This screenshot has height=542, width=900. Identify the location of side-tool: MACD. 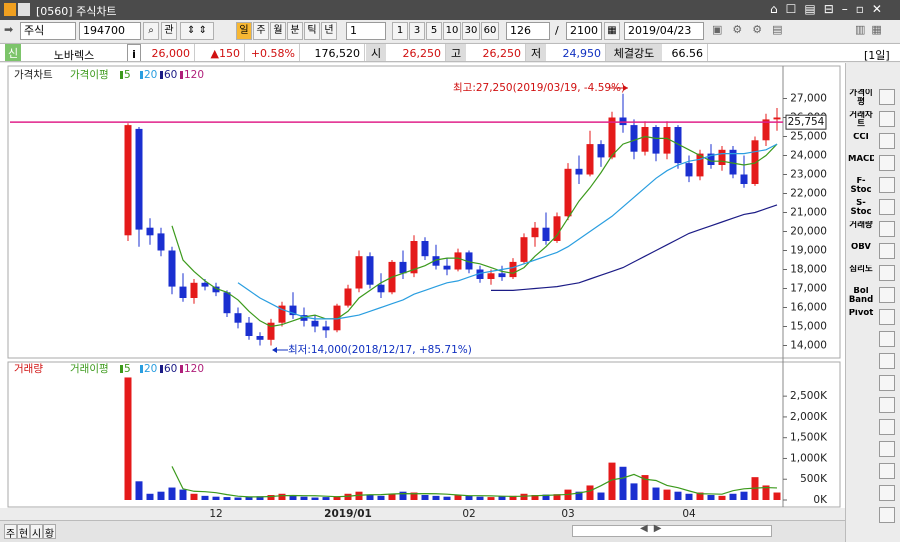
(861, 159).